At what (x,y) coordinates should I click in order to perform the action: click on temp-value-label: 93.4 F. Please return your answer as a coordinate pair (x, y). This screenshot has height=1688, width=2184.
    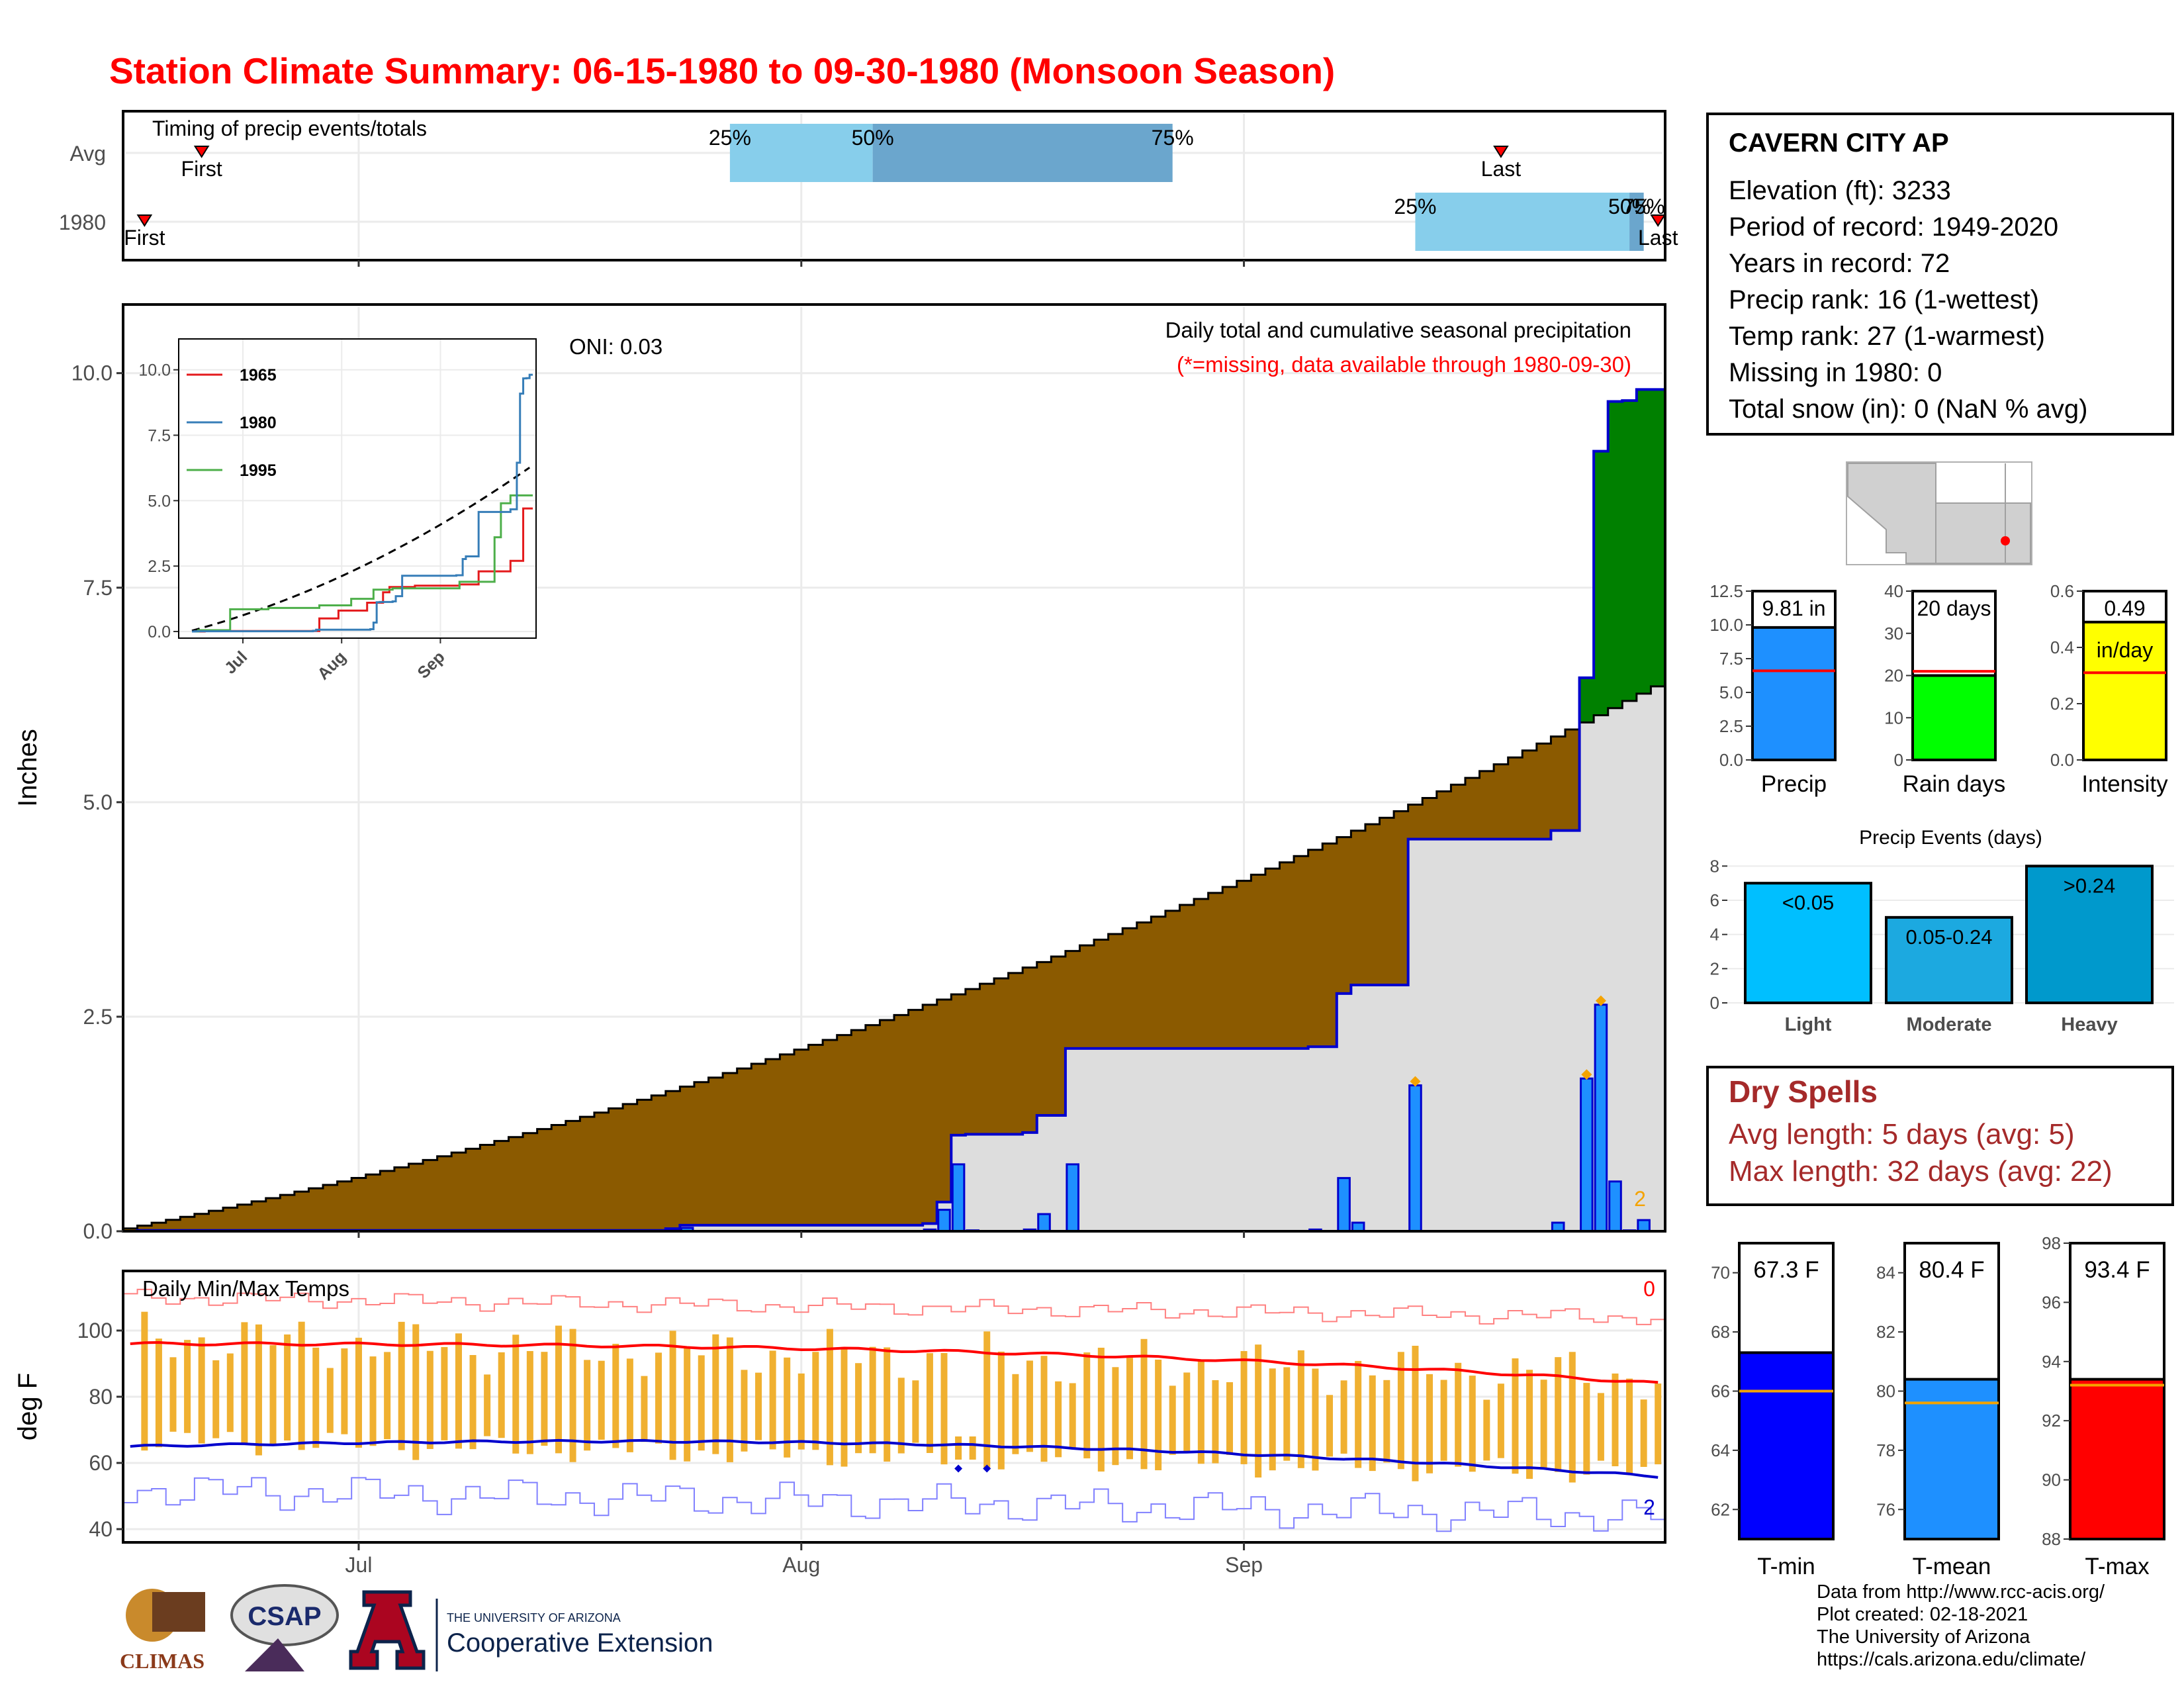
    Looking at the image, I should click on (2117, 1270).